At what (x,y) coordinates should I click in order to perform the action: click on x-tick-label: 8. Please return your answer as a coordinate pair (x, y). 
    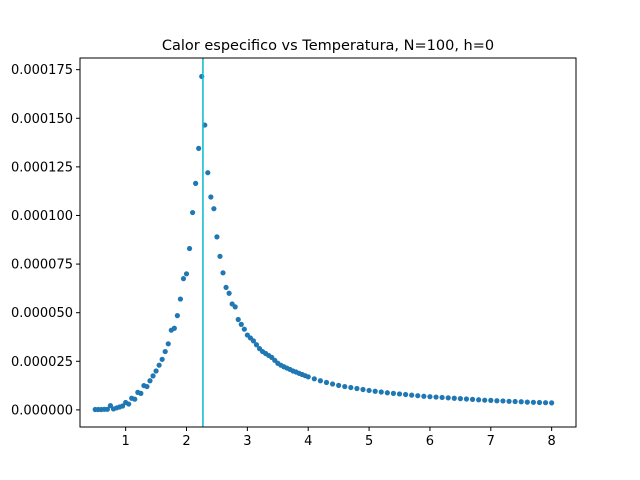
    Looking at the image, I should click on (552, 441).